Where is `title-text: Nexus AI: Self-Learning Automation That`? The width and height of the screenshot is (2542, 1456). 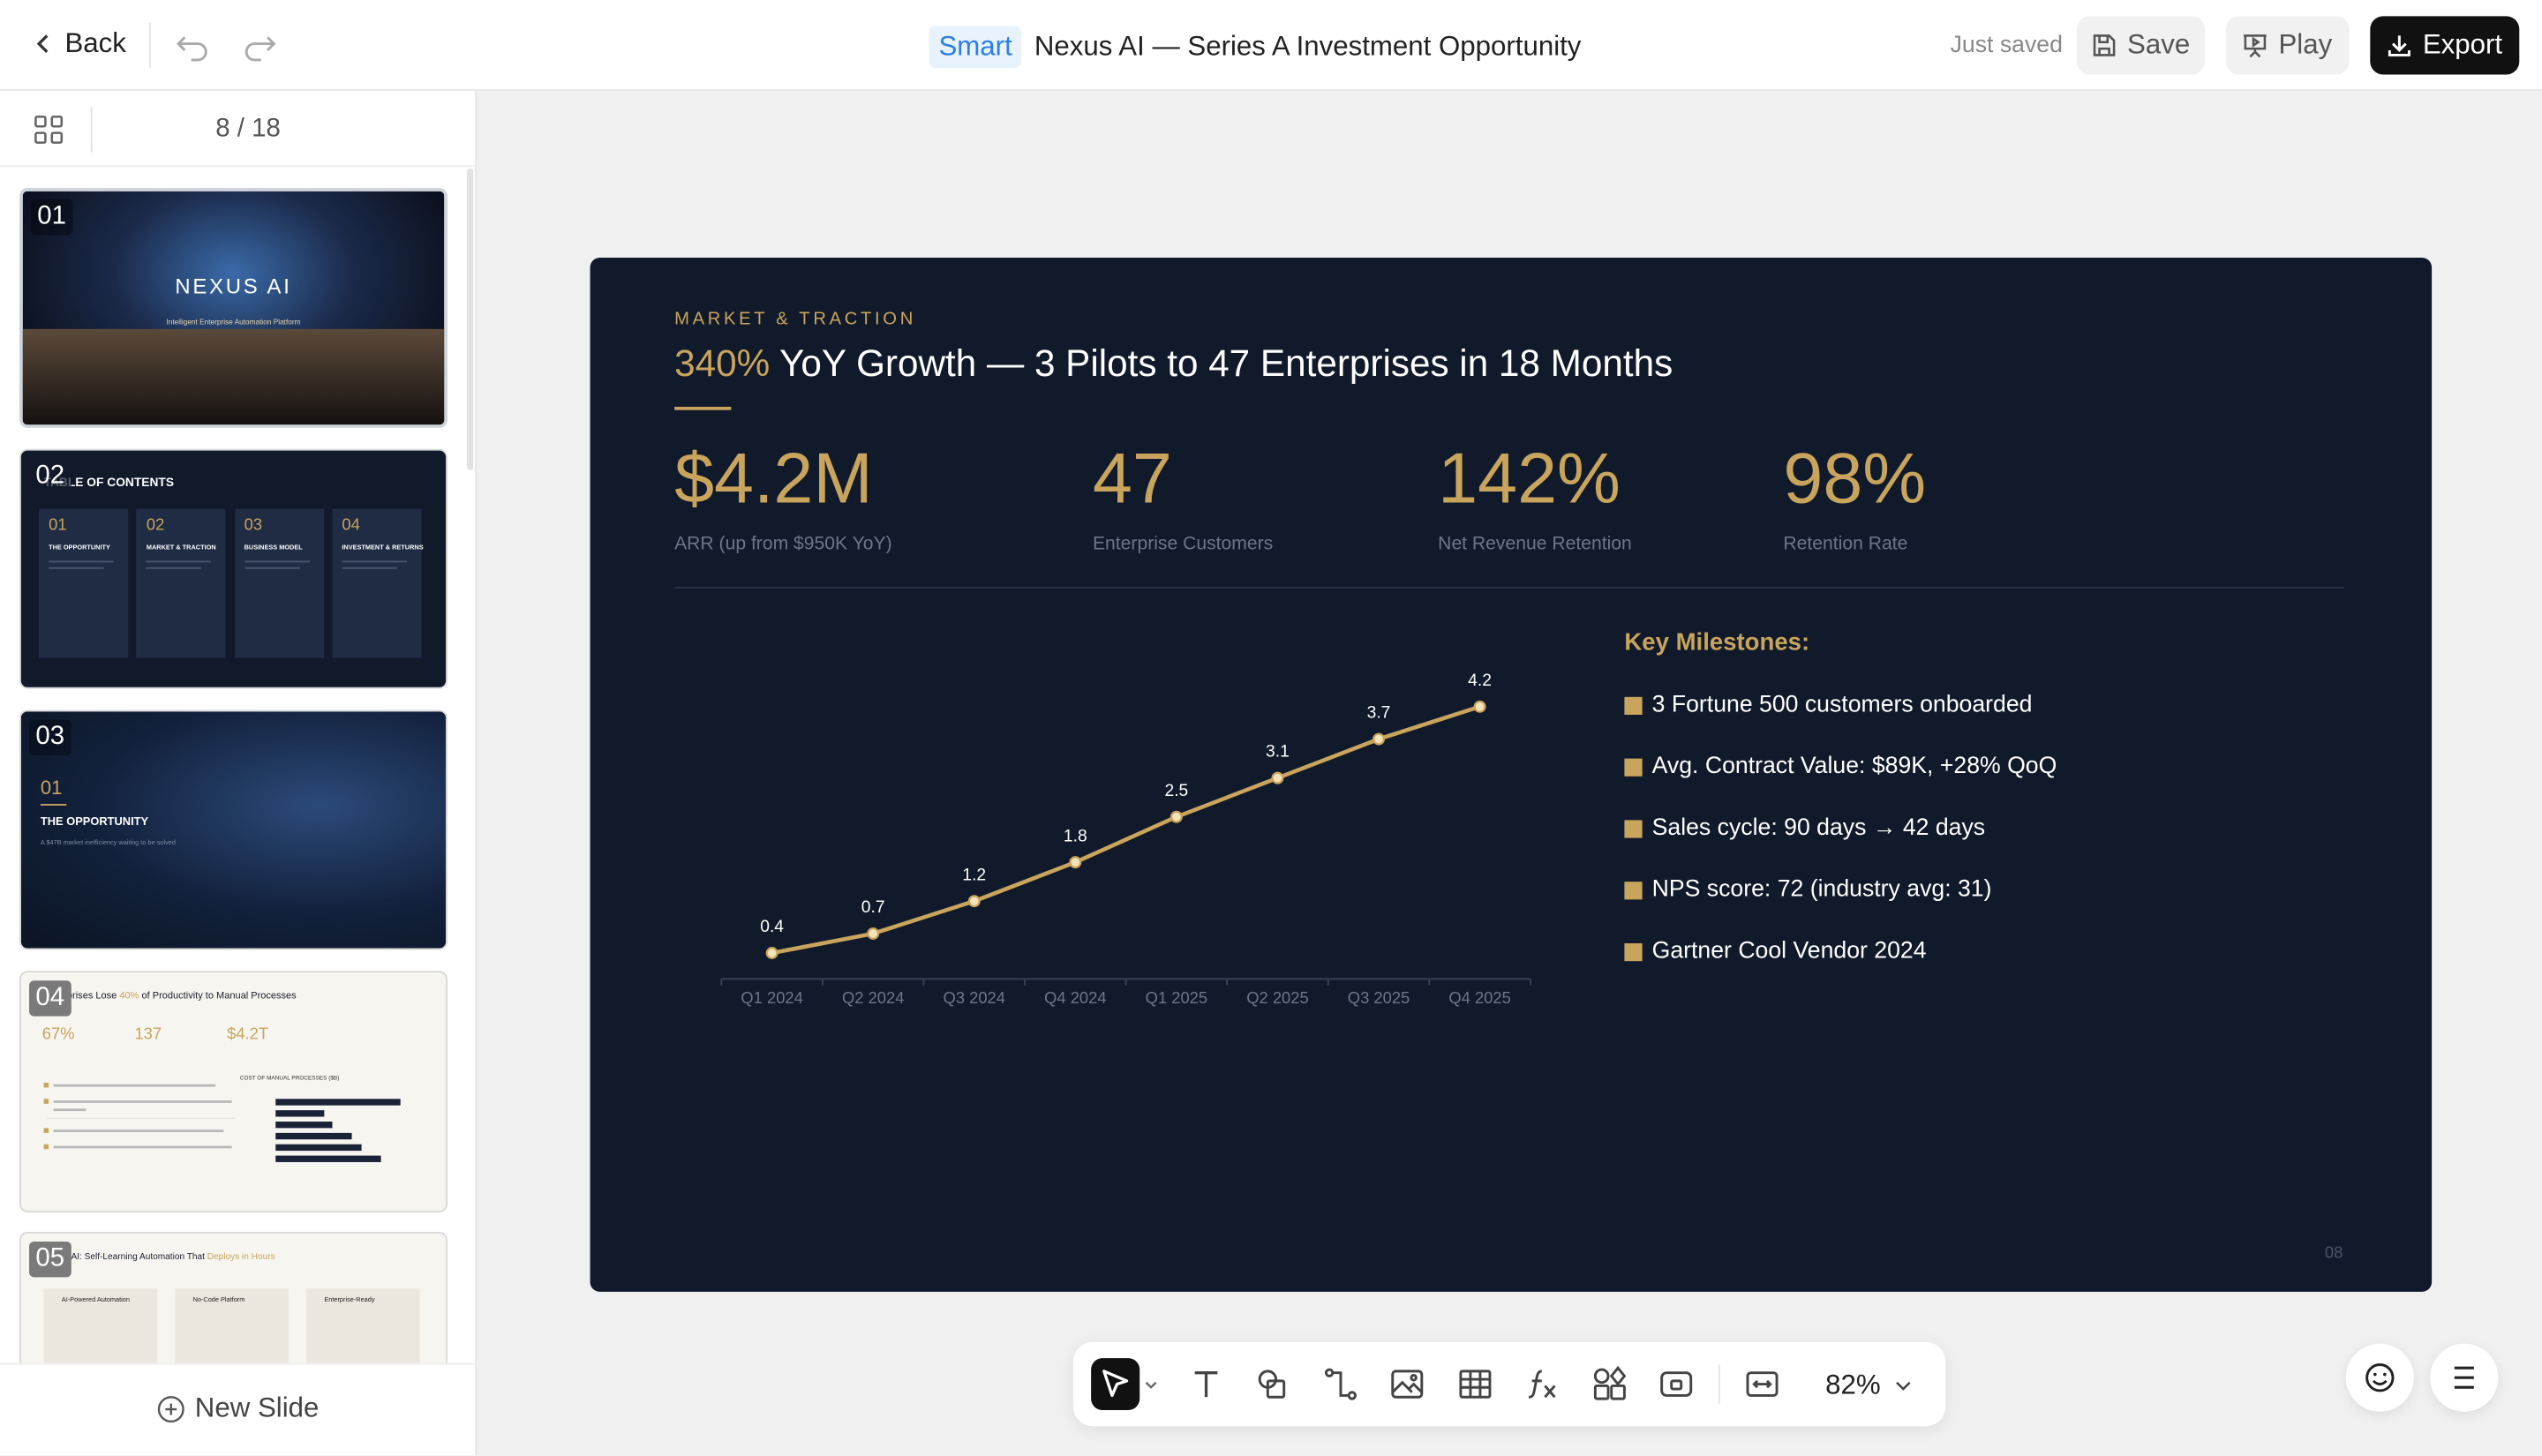 title-text: Nexus AI: Self-Learning Automation That is located at coordinates (124, 1257).